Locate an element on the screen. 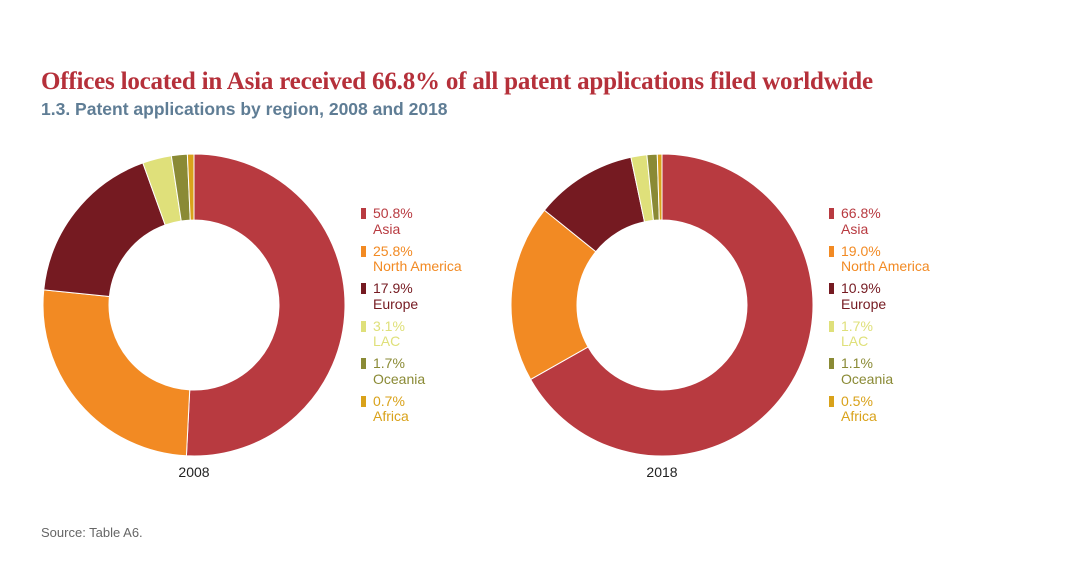 Image resolution: width=1077 pixels, height=577 pixels. legend-value: 19.0% is located at coordinates (861, 250).